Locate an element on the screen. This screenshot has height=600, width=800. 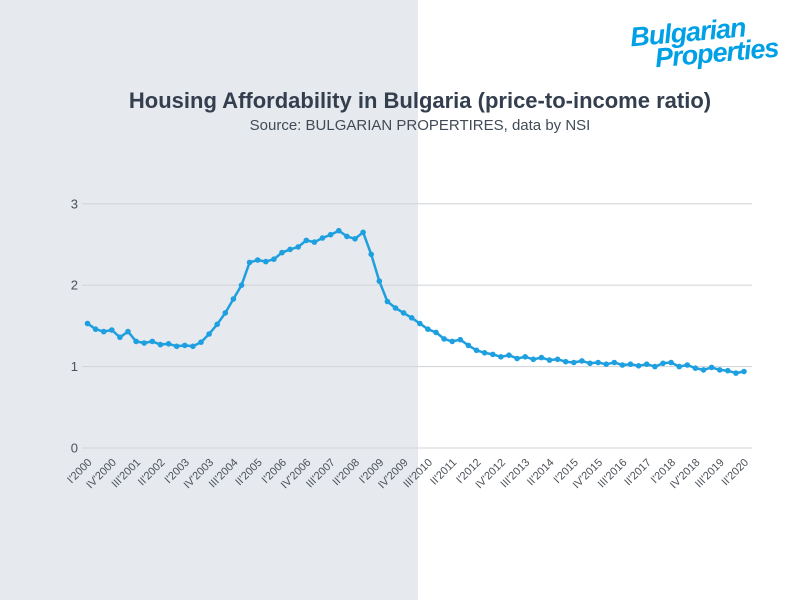
x-tick-label: II'2002 is located at coordinates (152, 473).